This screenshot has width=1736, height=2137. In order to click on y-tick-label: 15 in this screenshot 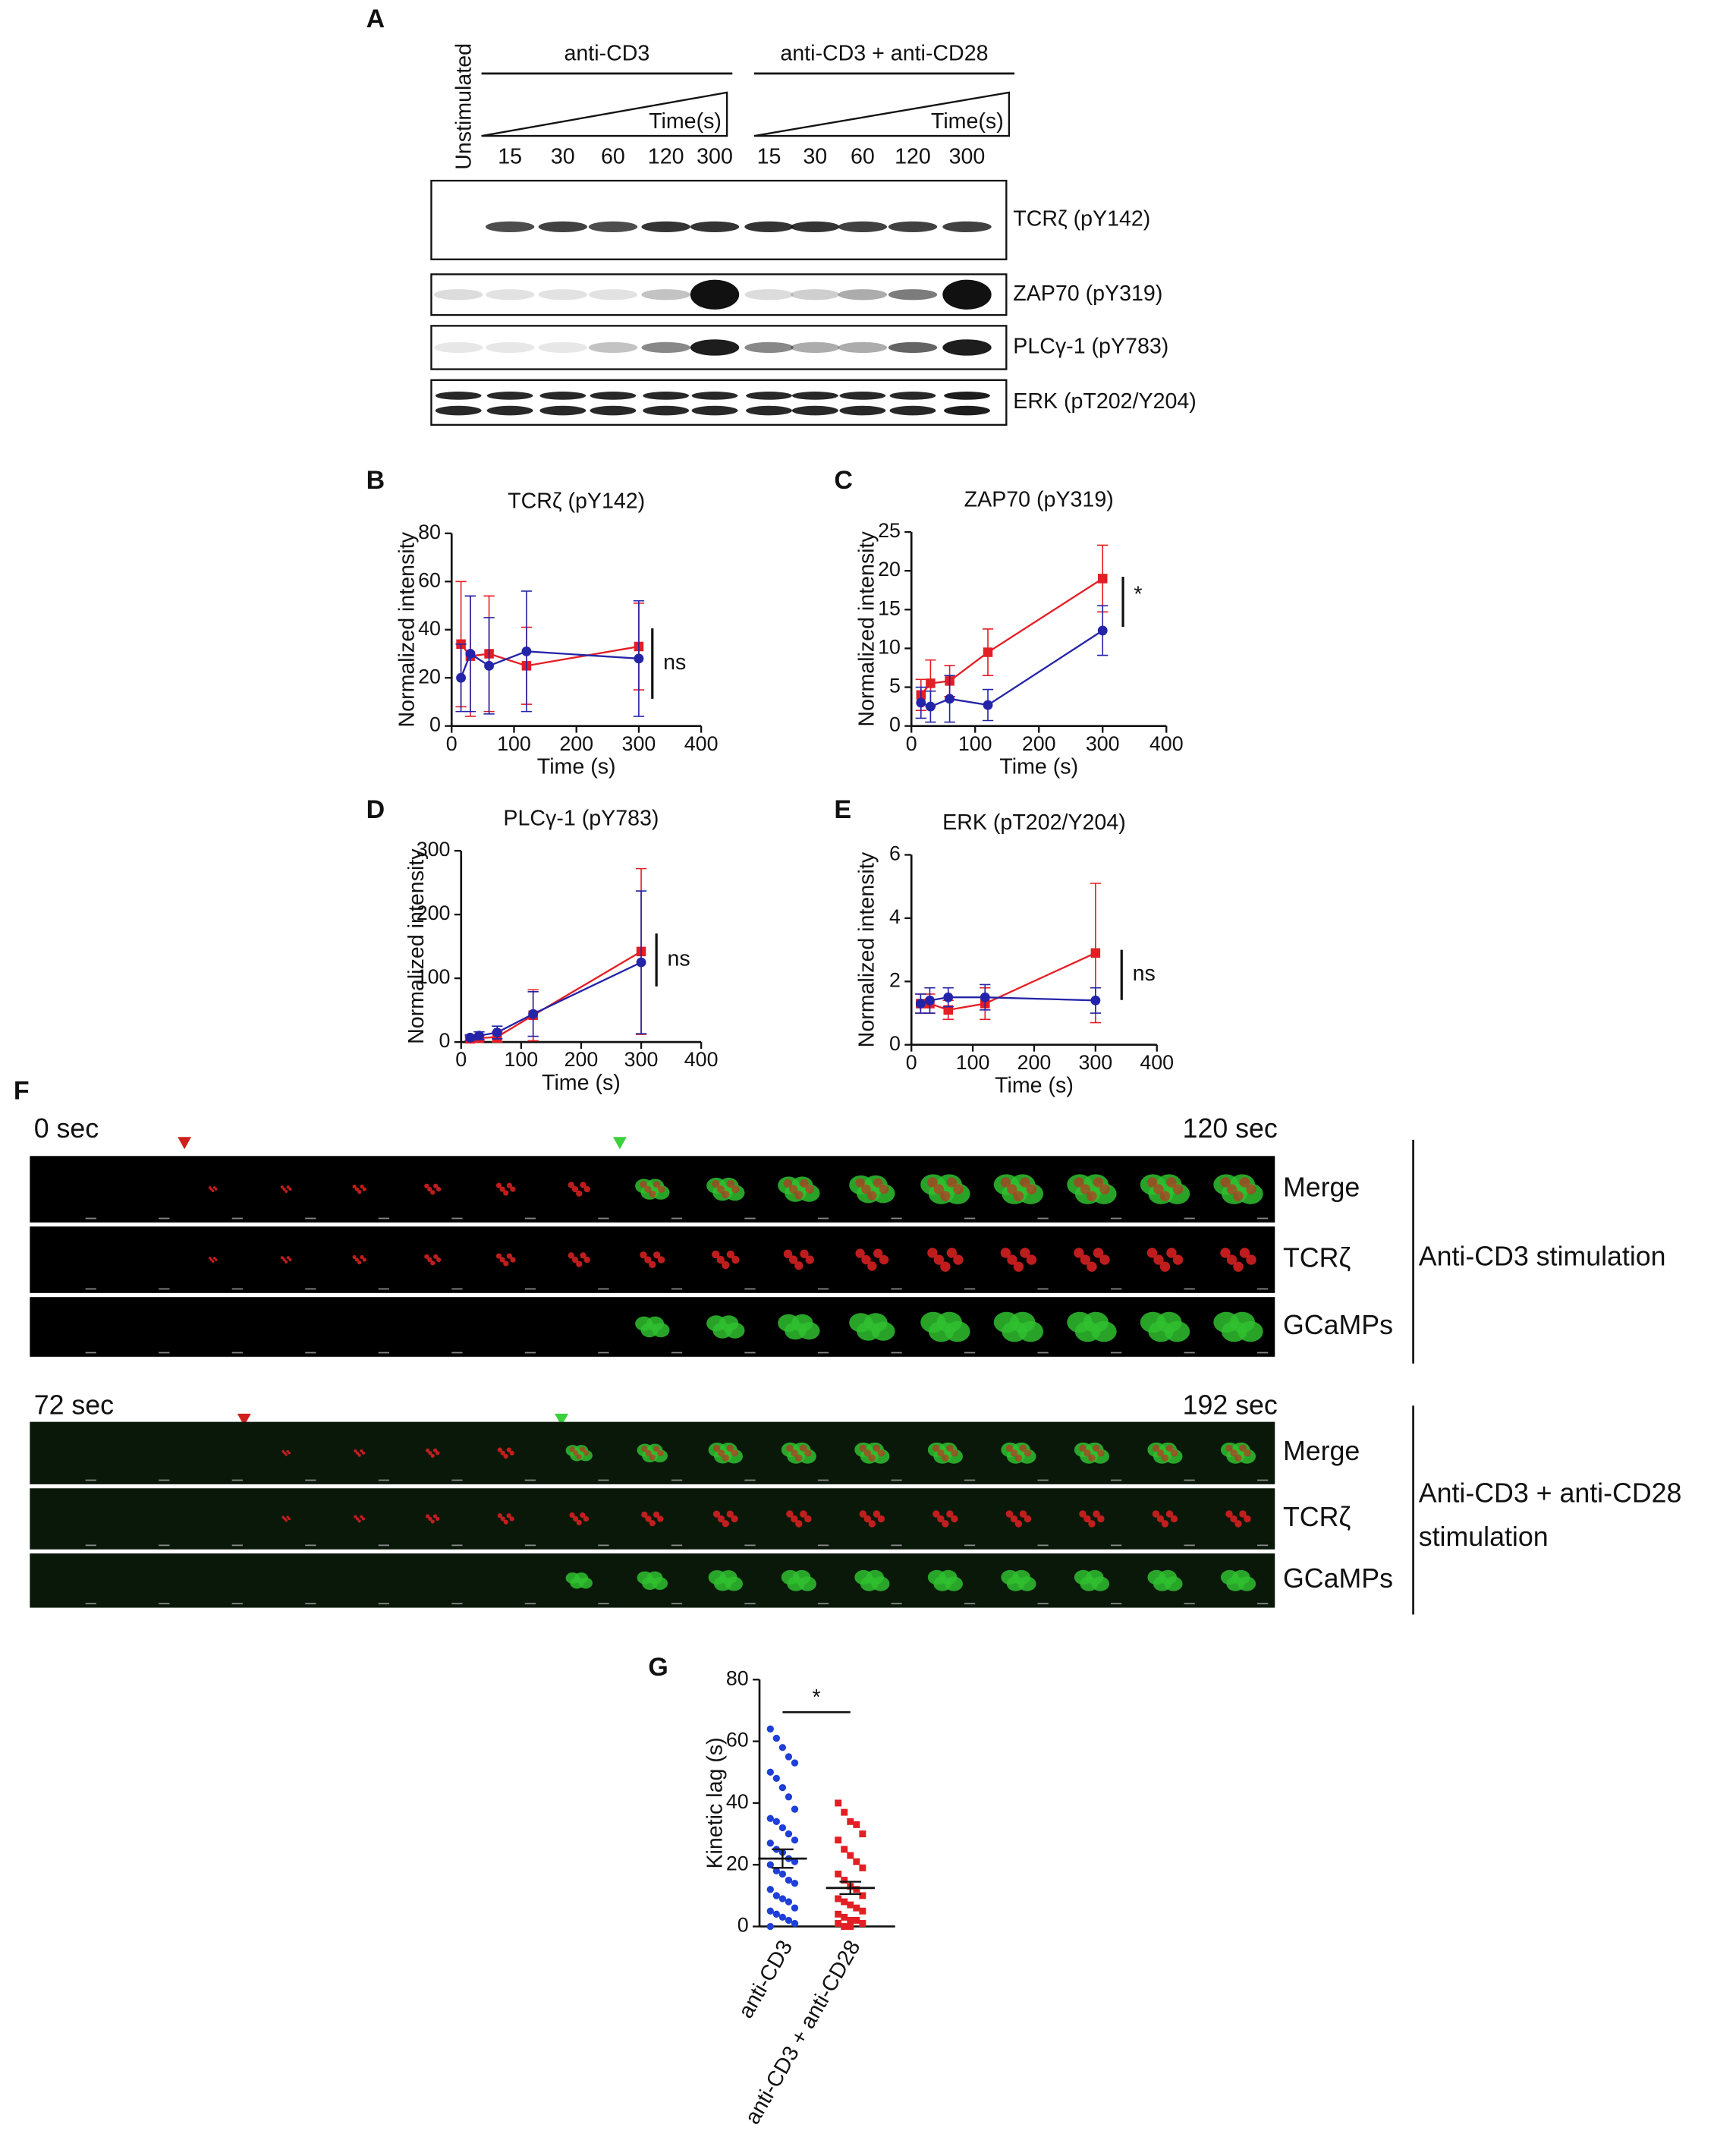, I will do `click(889, 607)`.